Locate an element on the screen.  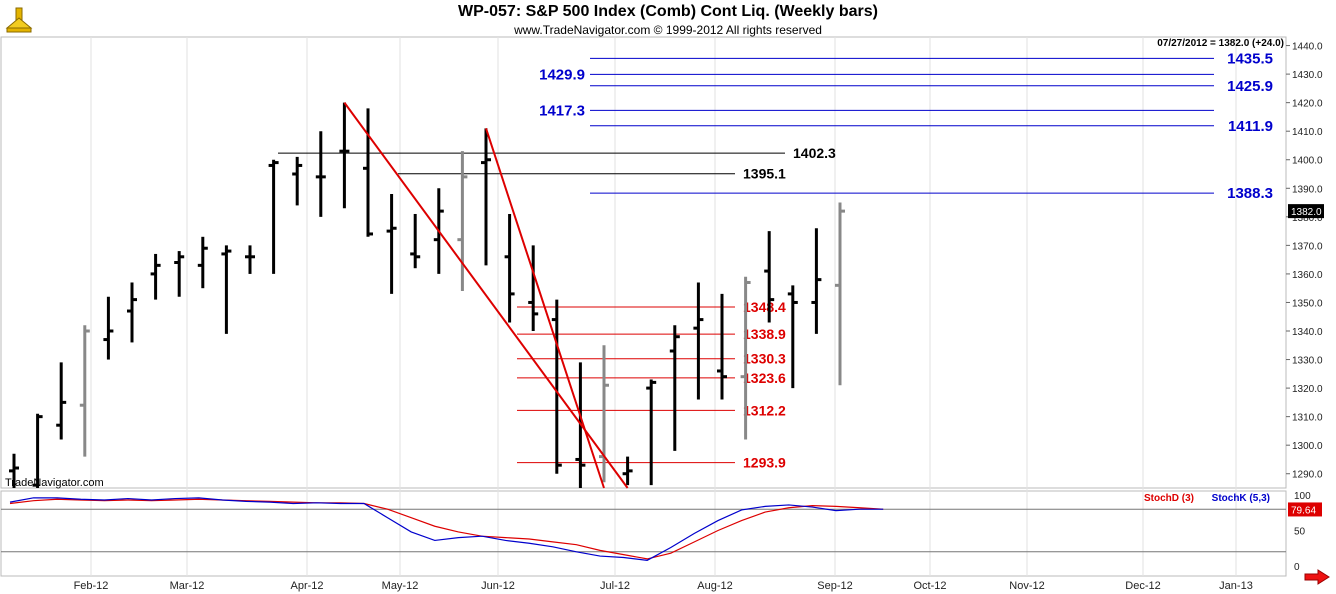
x-tick-label: Jul-12 is located at coordinates (615, 586).